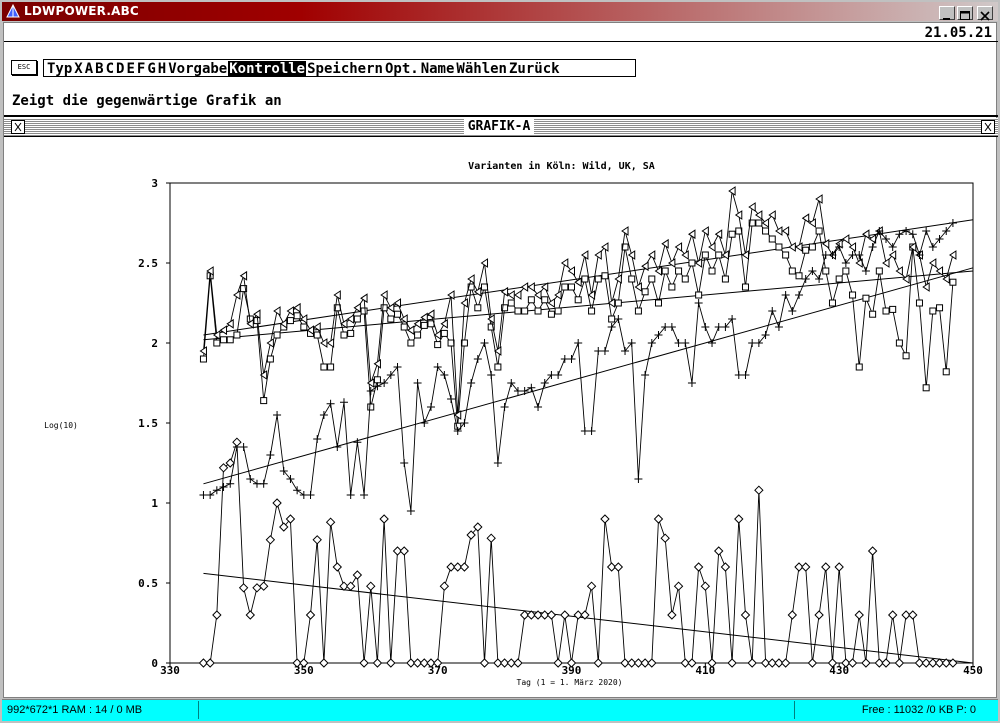 This screenshot has height=723, width=1000. What do you see at coordinates (89, 69) in the screenshot?
I see `menu-item-a: A` at bounding box center [89, 69].